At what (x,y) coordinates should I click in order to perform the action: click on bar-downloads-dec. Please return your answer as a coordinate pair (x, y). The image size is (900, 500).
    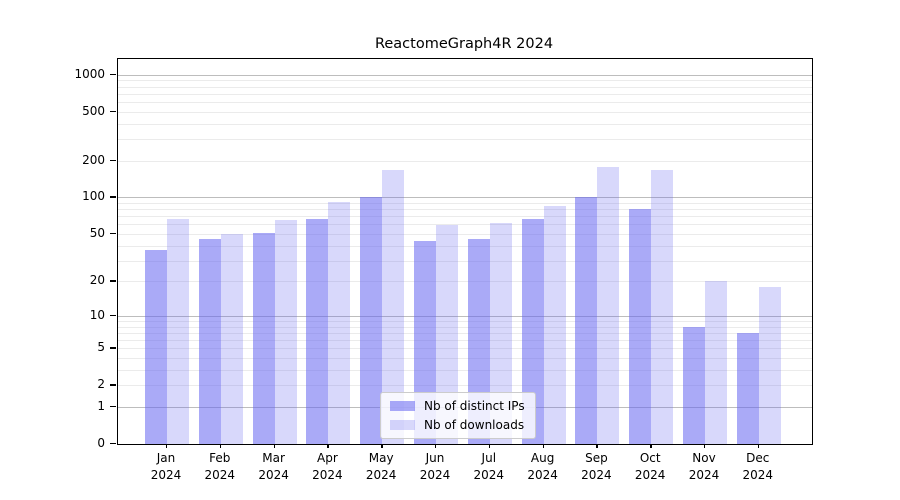
    Looking at the image, I should click on (769, 365).